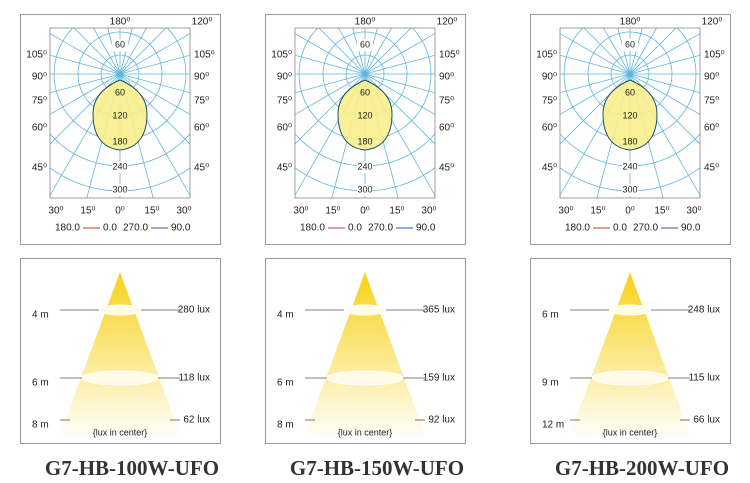 The image size is (750, 483). What do you see at coordinates (439, 310) in the screenshot?
I see `lux-label: 365 lux` at bounding box center [439, 310].